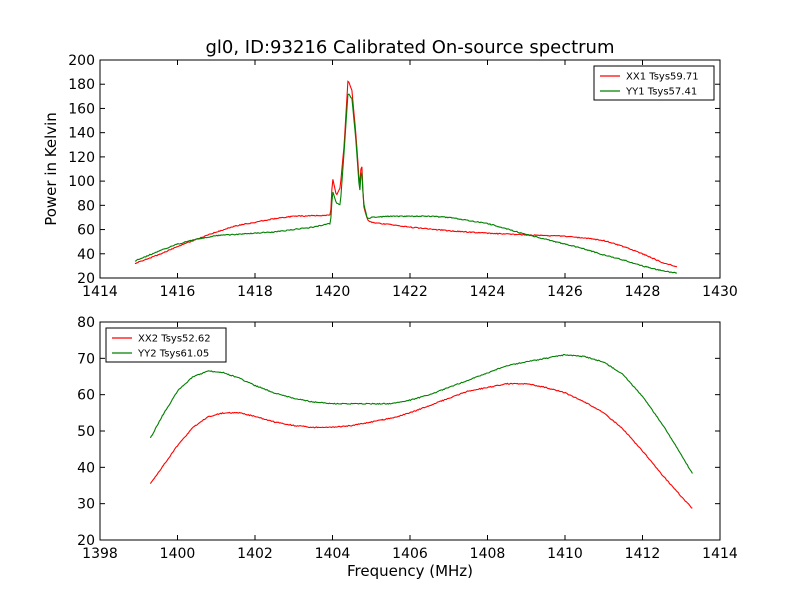 The height and width of the screenshot is (600, 800). Describe the element at coordinates (661, 92) in the screenshot. I see `legend-label: YY1 Tsys57.41` at that location.